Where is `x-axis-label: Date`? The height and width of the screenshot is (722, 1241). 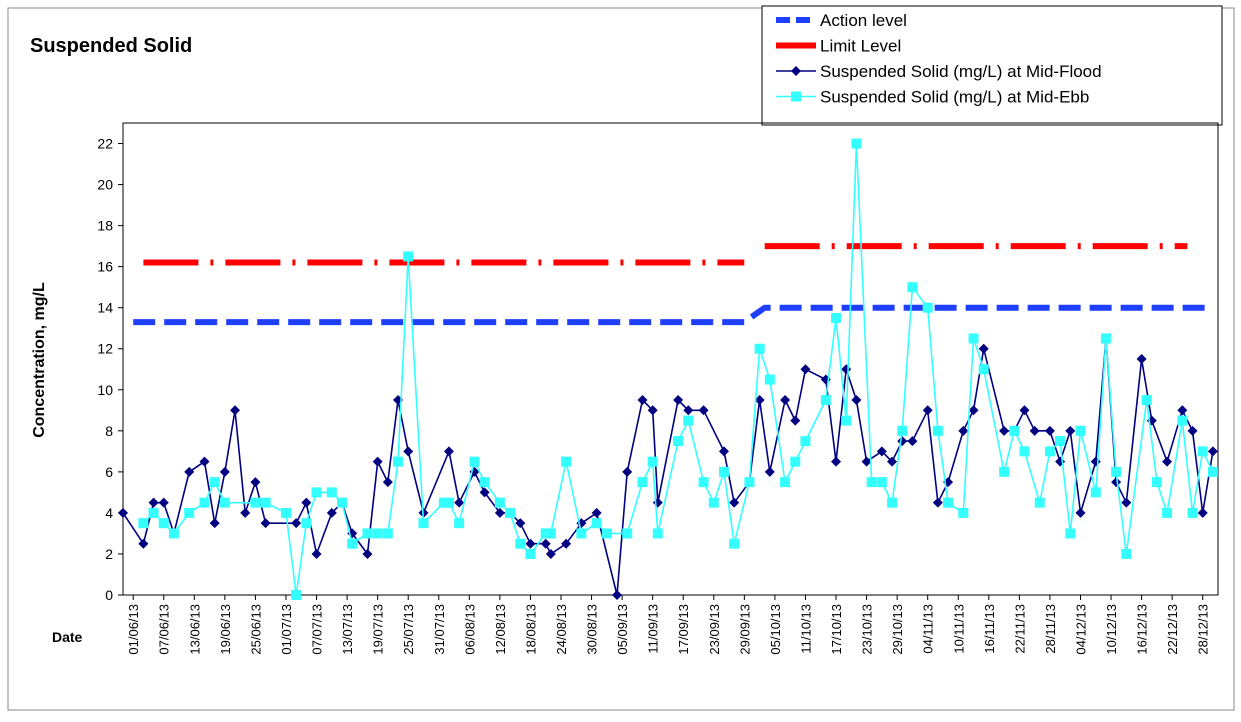 x-axis-label: Date is located at coordinates (67, 637).